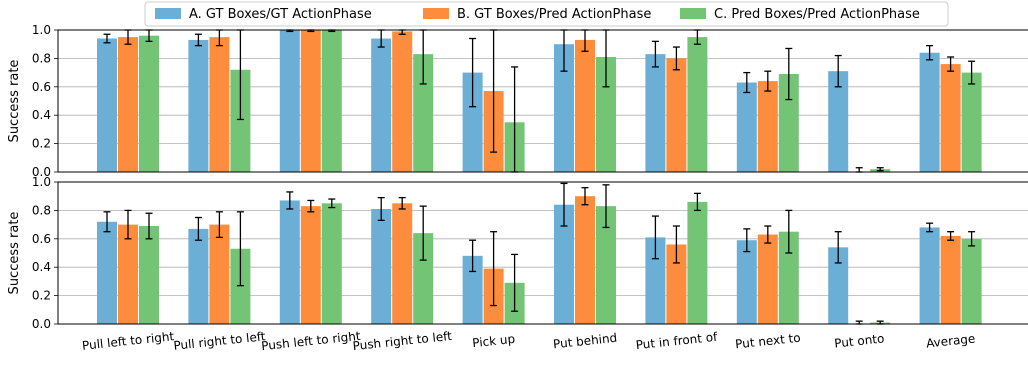 Image resolution: width=1028 pixels, height=365 pixels. I want to click on x-tick-label: Push right to left, so click(402, 341).